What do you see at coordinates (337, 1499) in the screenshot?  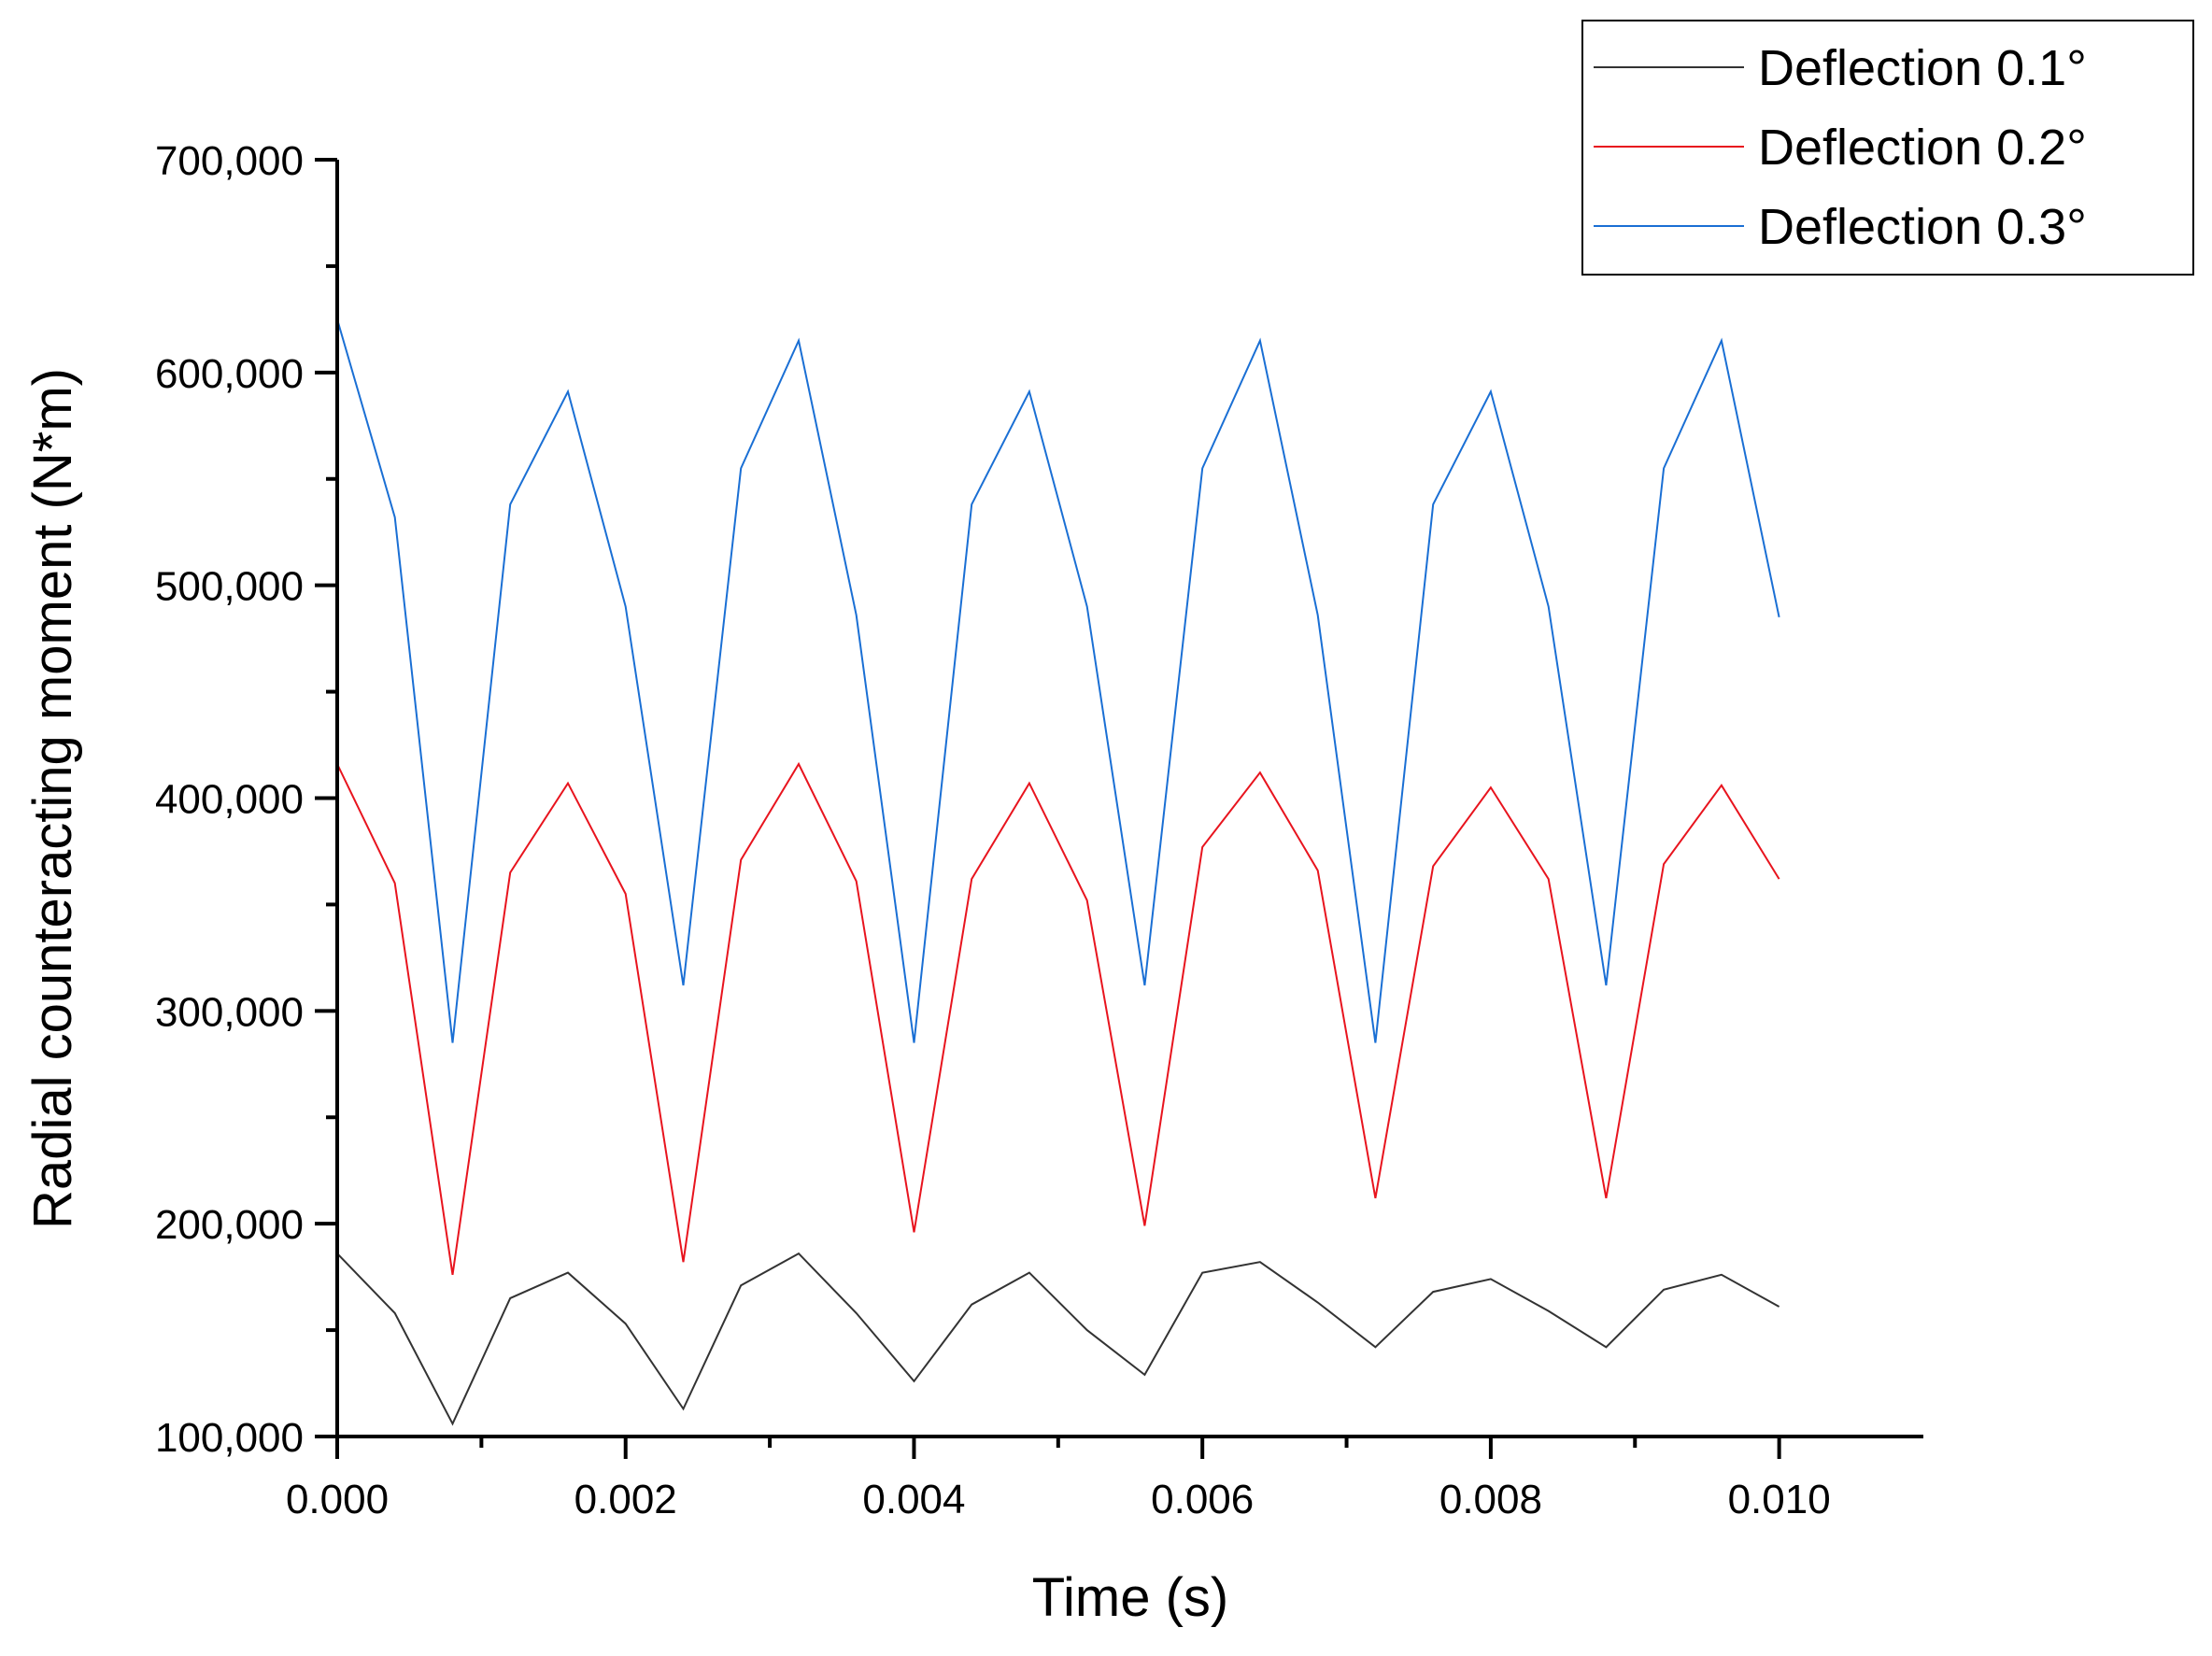 I see `x-tick-label: 0.000` at bounding box center [337, 1499].